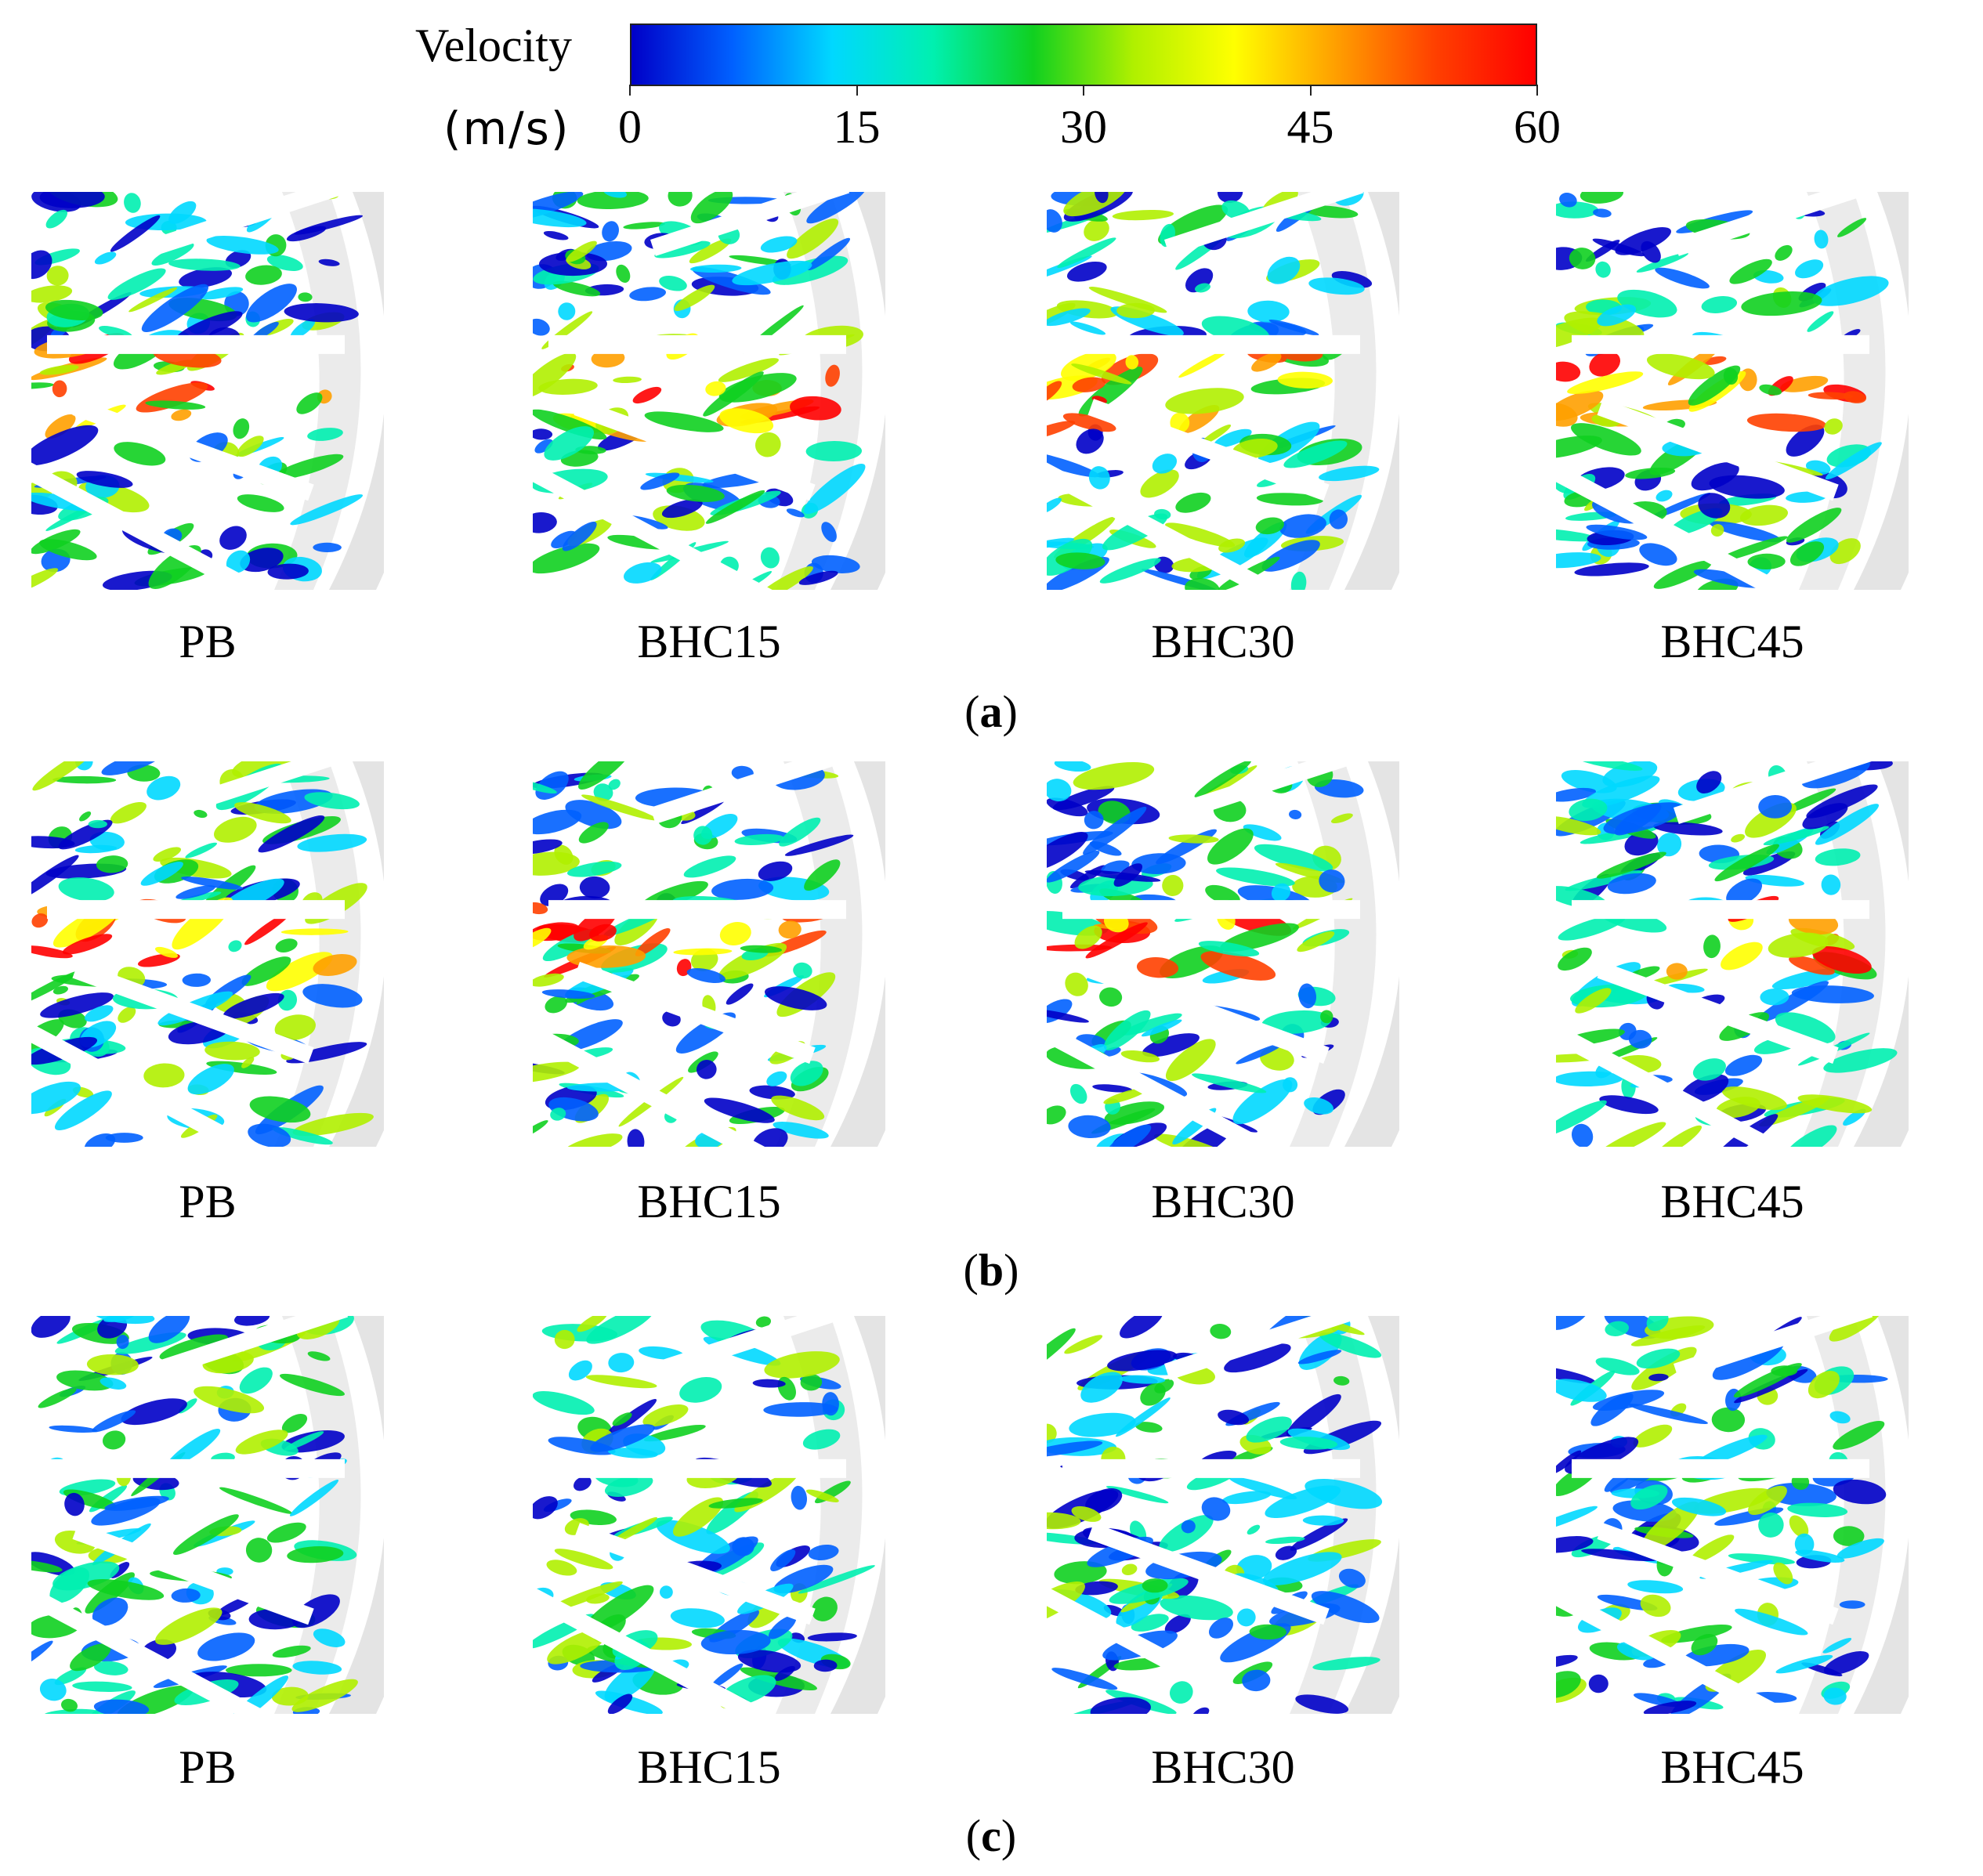 The width and height of the screenshot is (1983, 1876). Describe the element at coordinates (1083, 127) in the screenshot. I see `colorbar-tick-label: 30` at that location.